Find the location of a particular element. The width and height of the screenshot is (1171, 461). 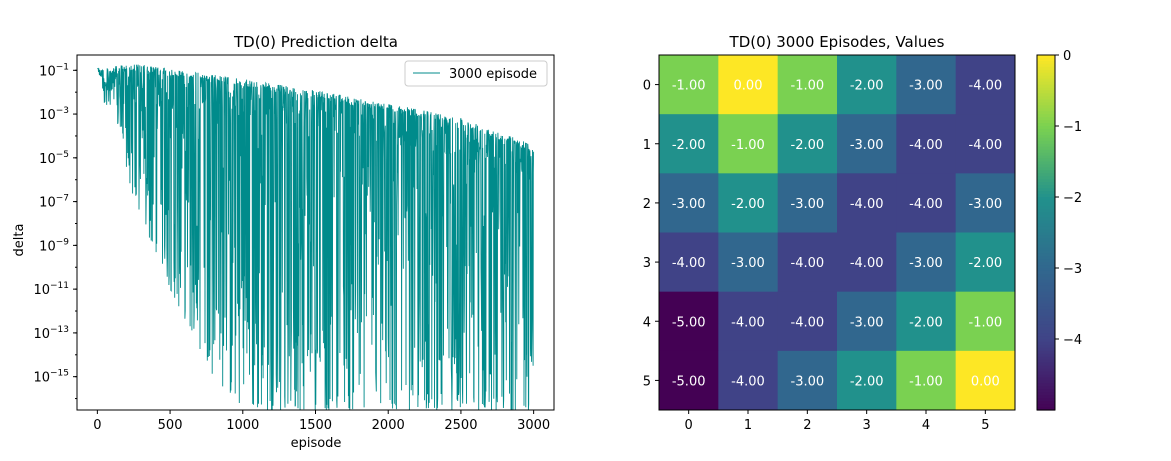

heatmap-y-tick-label: 1 is located at coordinates (647, 145).